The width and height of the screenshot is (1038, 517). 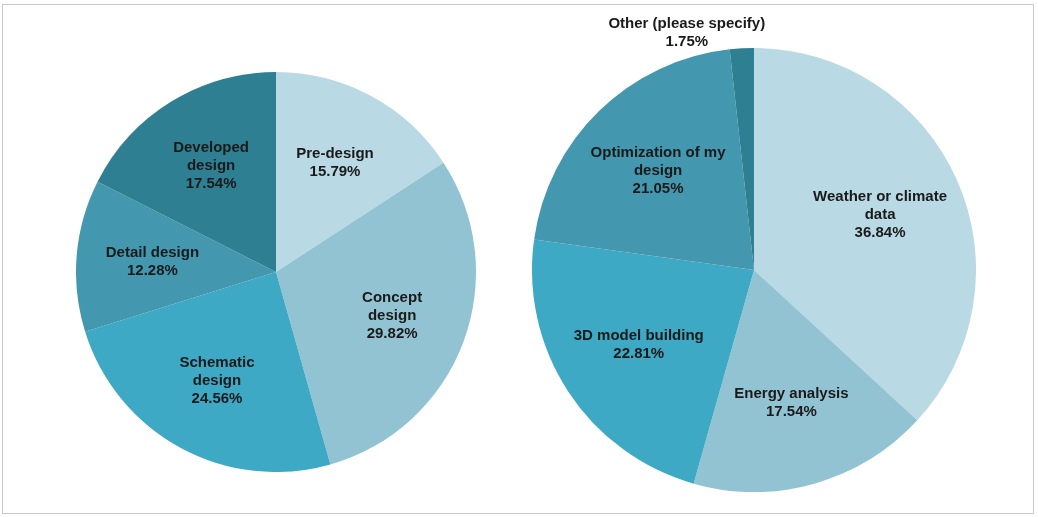 I want to click on data-label: 22.81%, so click(x=639, y=353).